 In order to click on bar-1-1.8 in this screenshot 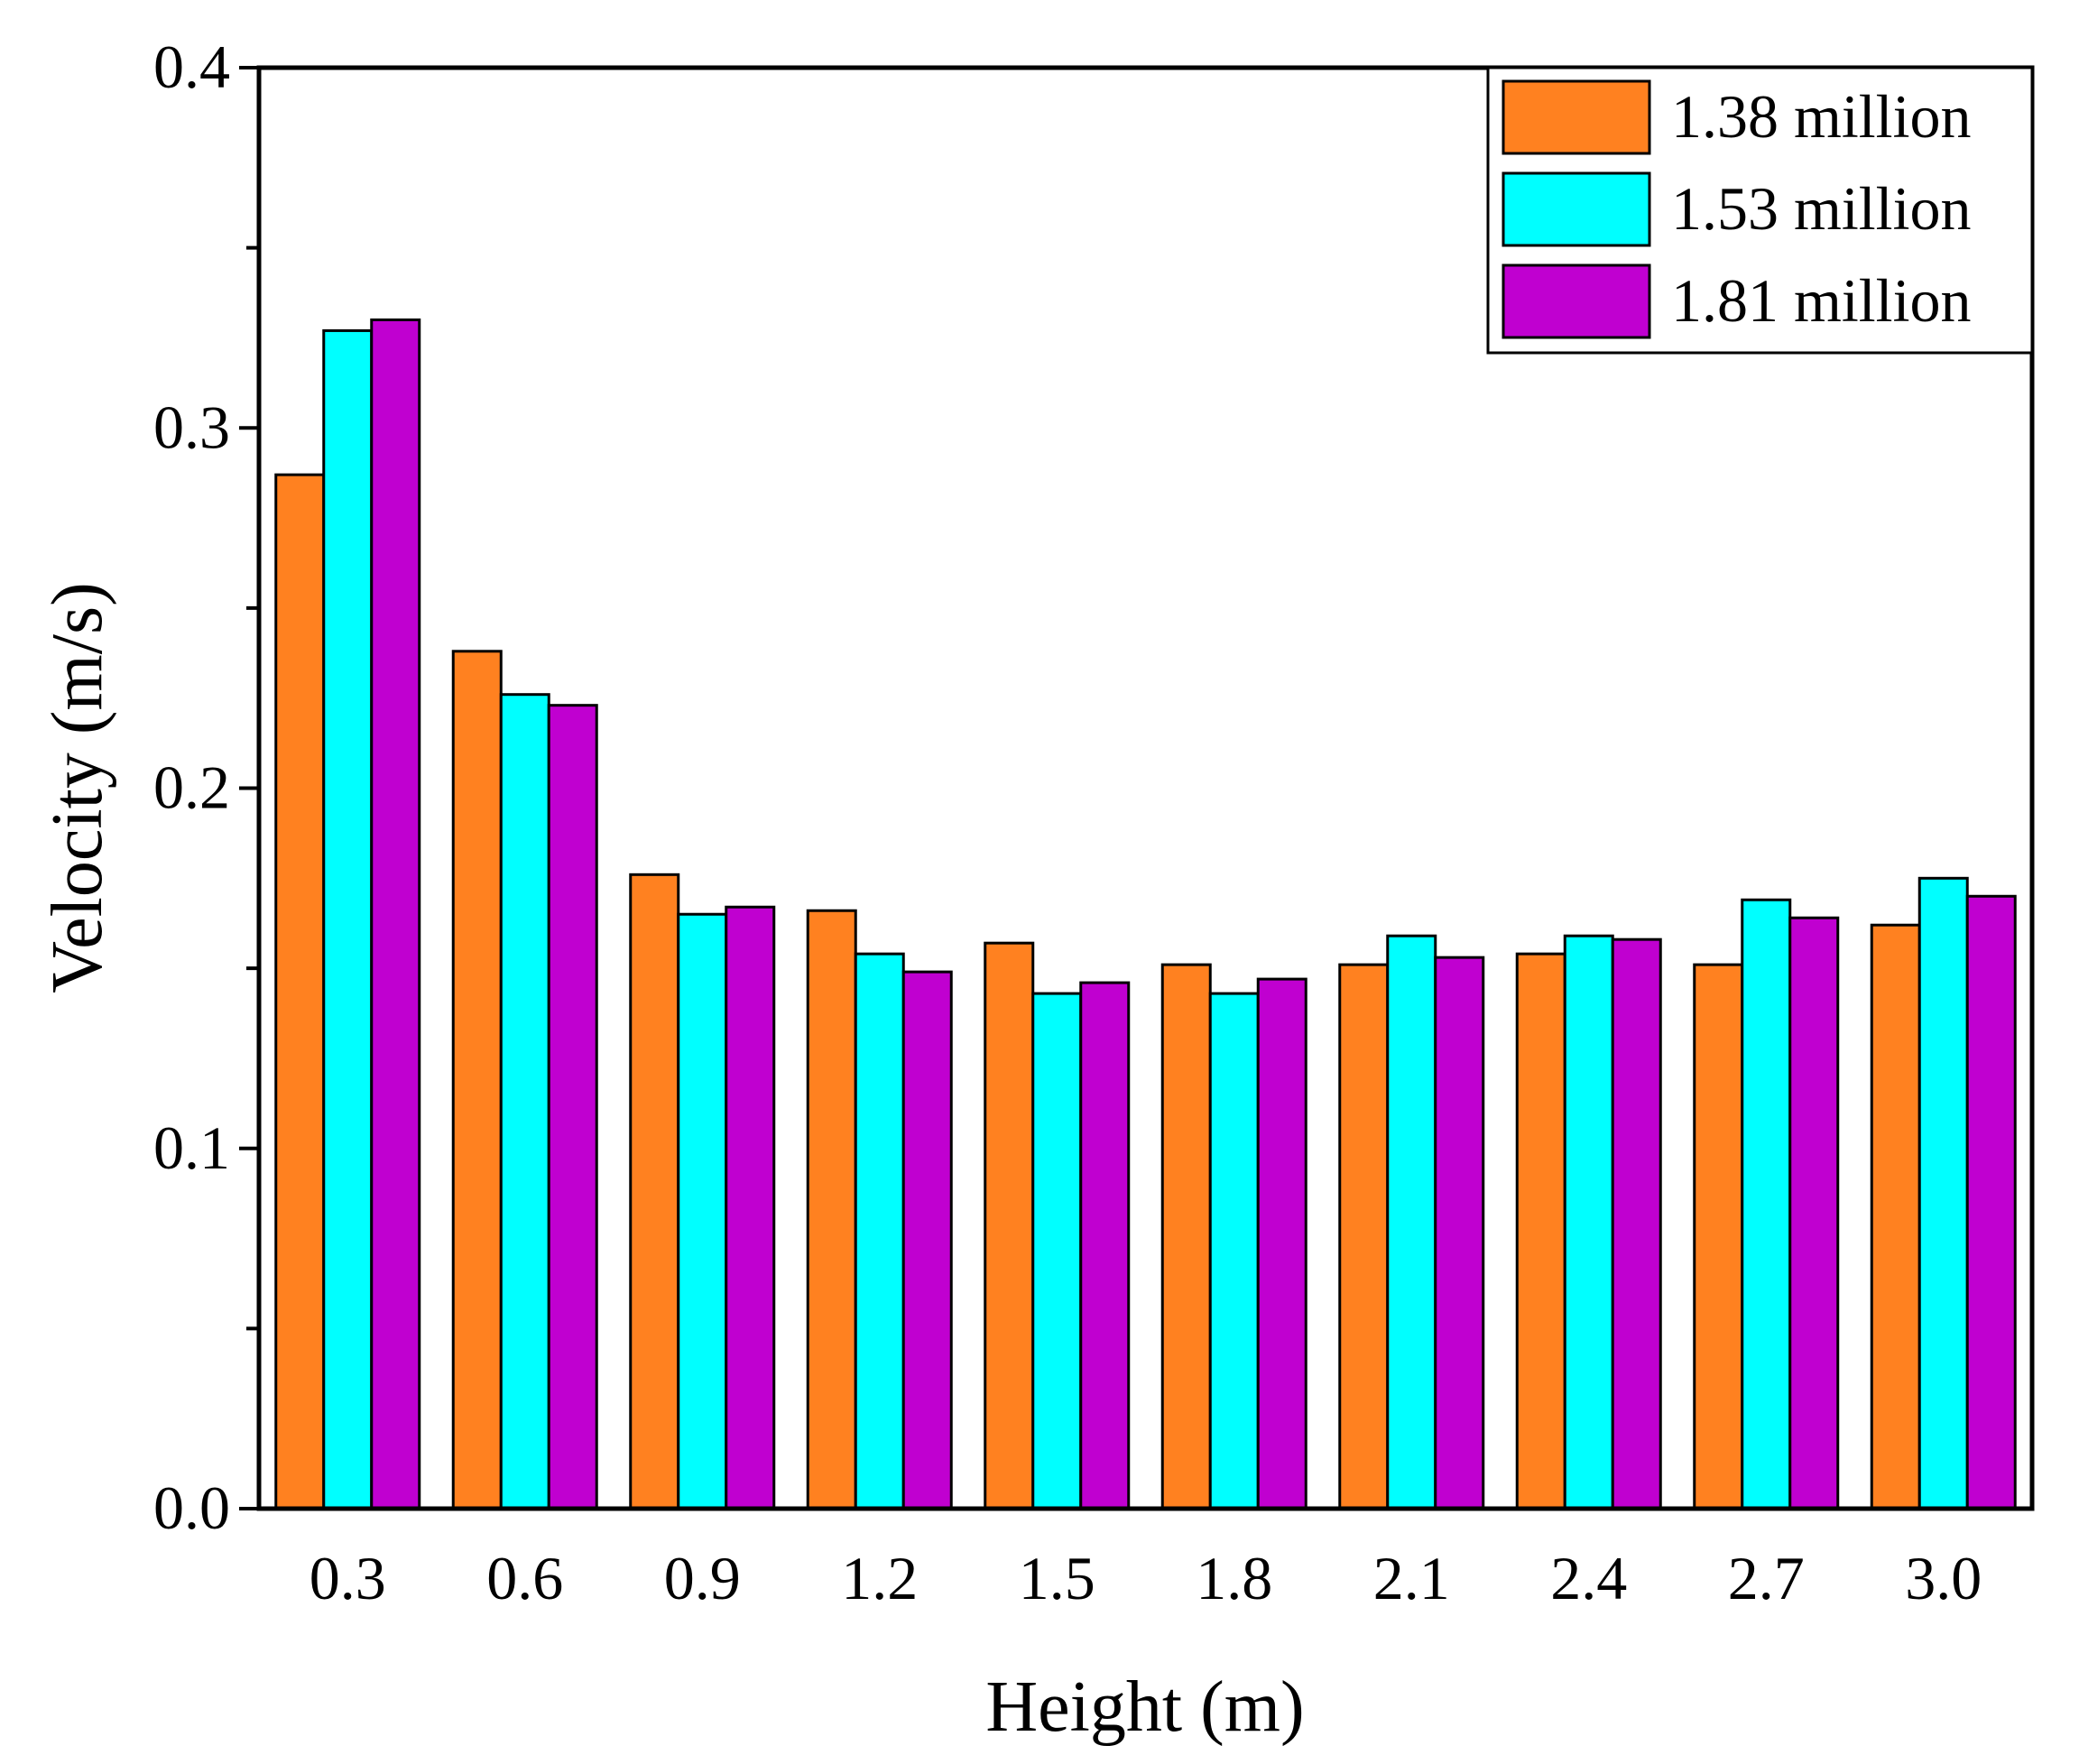, I will do `click(1186, 1236)`.